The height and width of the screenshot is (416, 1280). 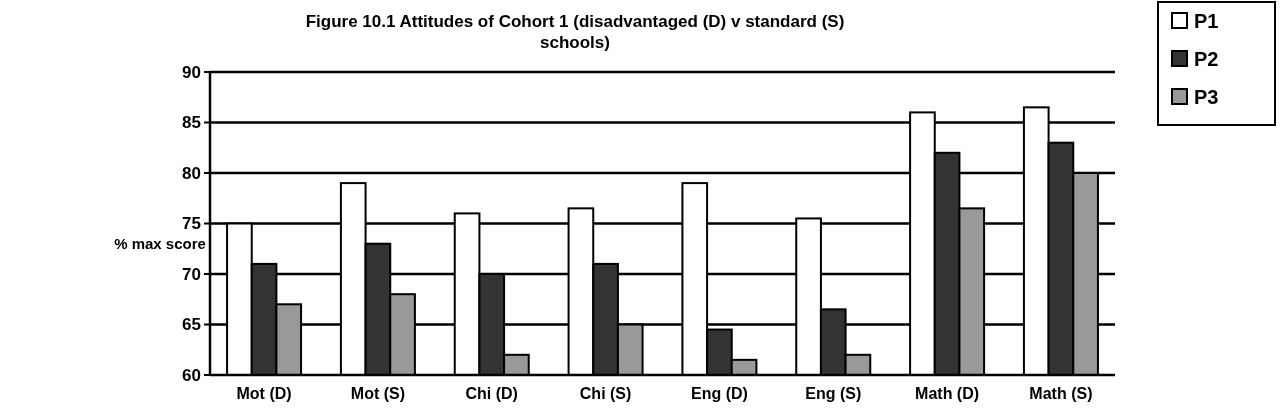 I want to click on legend-label: P1, so click(x=1206, y=21).